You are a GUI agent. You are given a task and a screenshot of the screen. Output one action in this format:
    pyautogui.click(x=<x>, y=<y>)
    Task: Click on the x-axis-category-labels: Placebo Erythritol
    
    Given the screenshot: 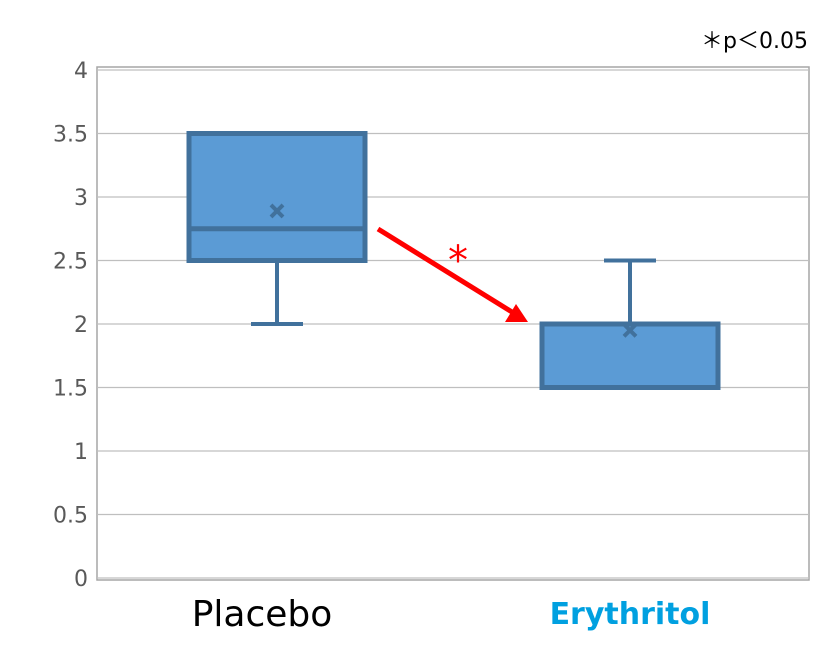 What is the action you would take?
    pyautogui.click(x=451, y=614)
    